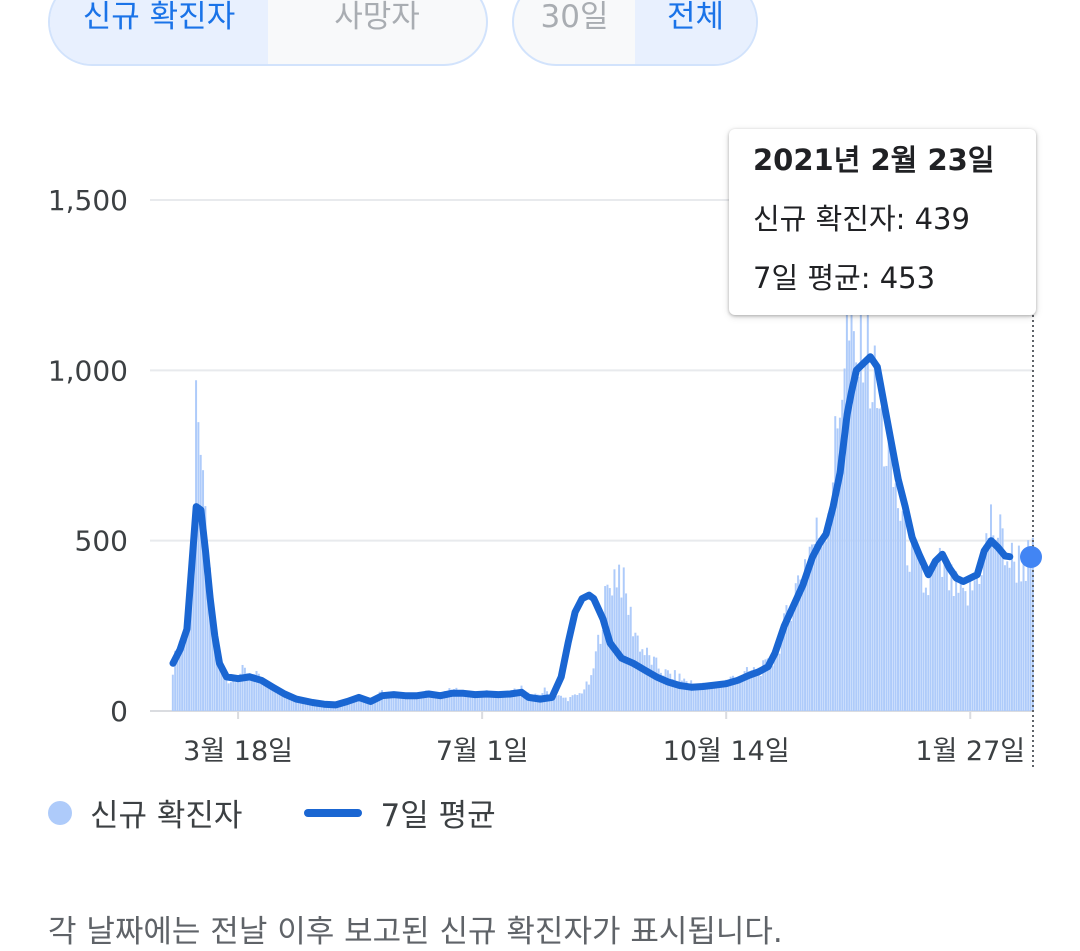 The image size is (1080, 951). Describe the element at coordinates (574, 17) in the screenshot. I see `tab-30-days: 30일` at that location.